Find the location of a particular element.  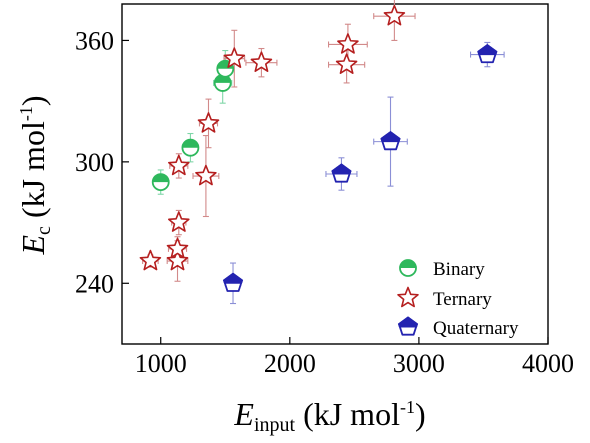

y-tick-label: 300 is located at coordinates (94, 162).